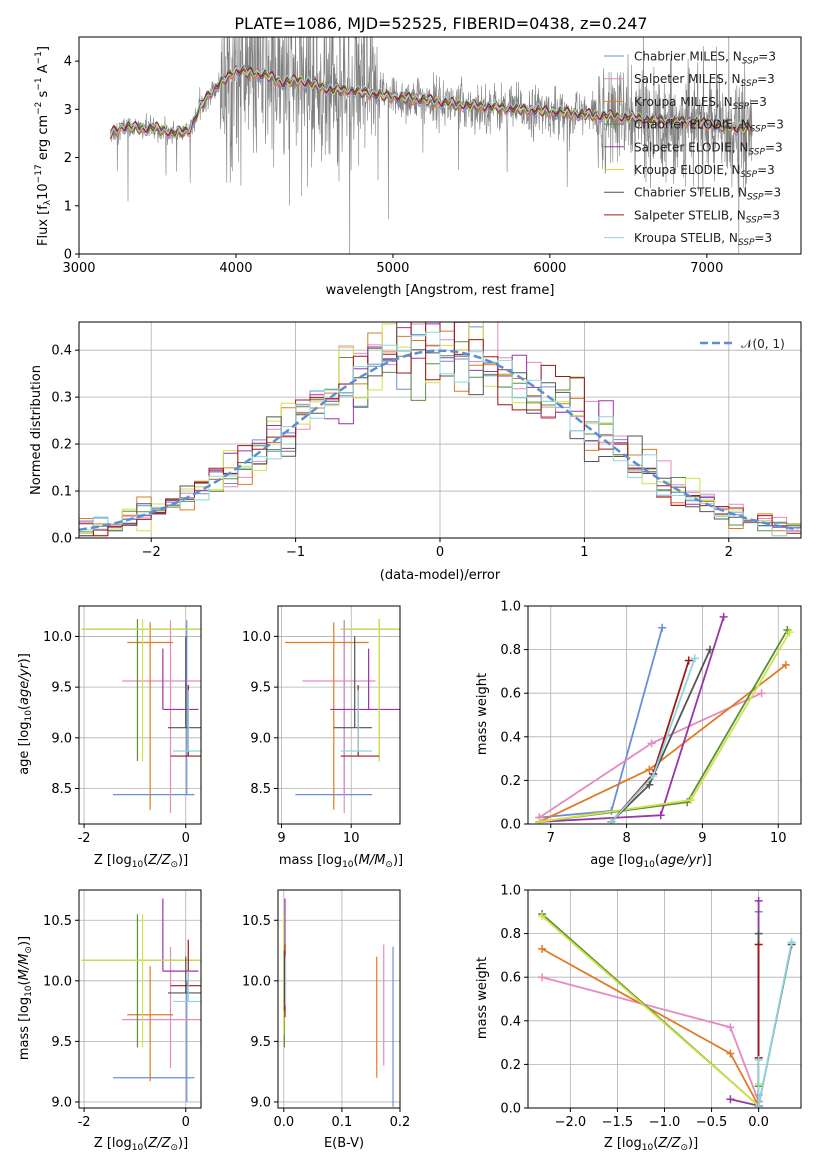  I want to click on model-spectrum-kroupa-stelib, so click(431, 99).